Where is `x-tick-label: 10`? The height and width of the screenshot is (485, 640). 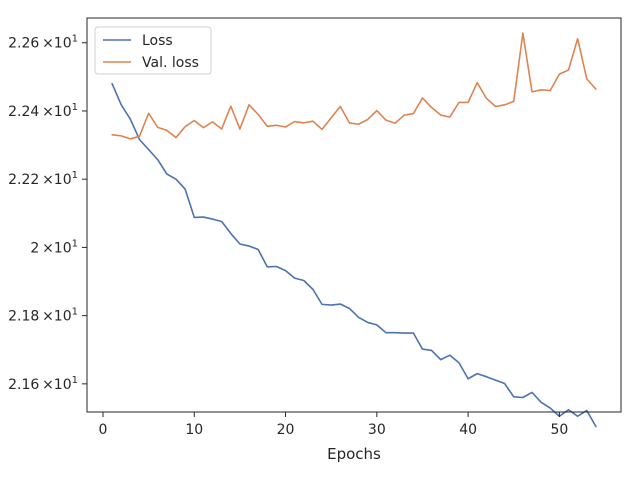 x-tick-label: 10 is located at coordinates (194, 430).